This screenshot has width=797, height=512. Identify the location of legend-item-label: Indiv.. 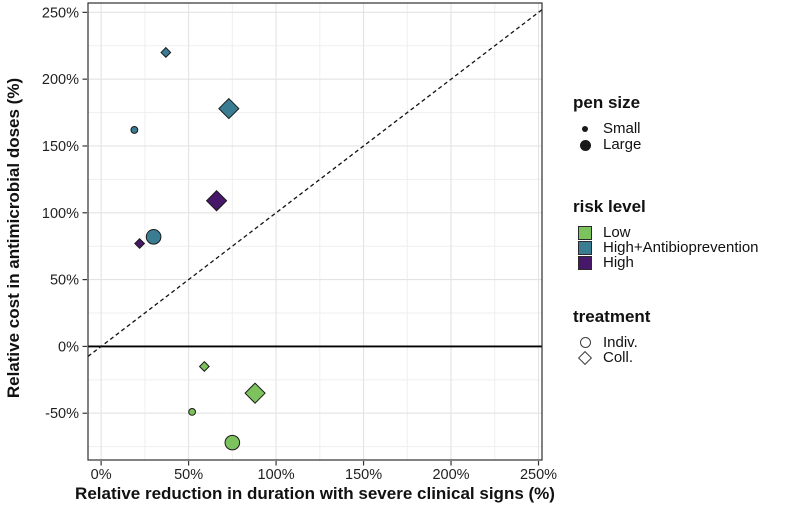
(620, 342).